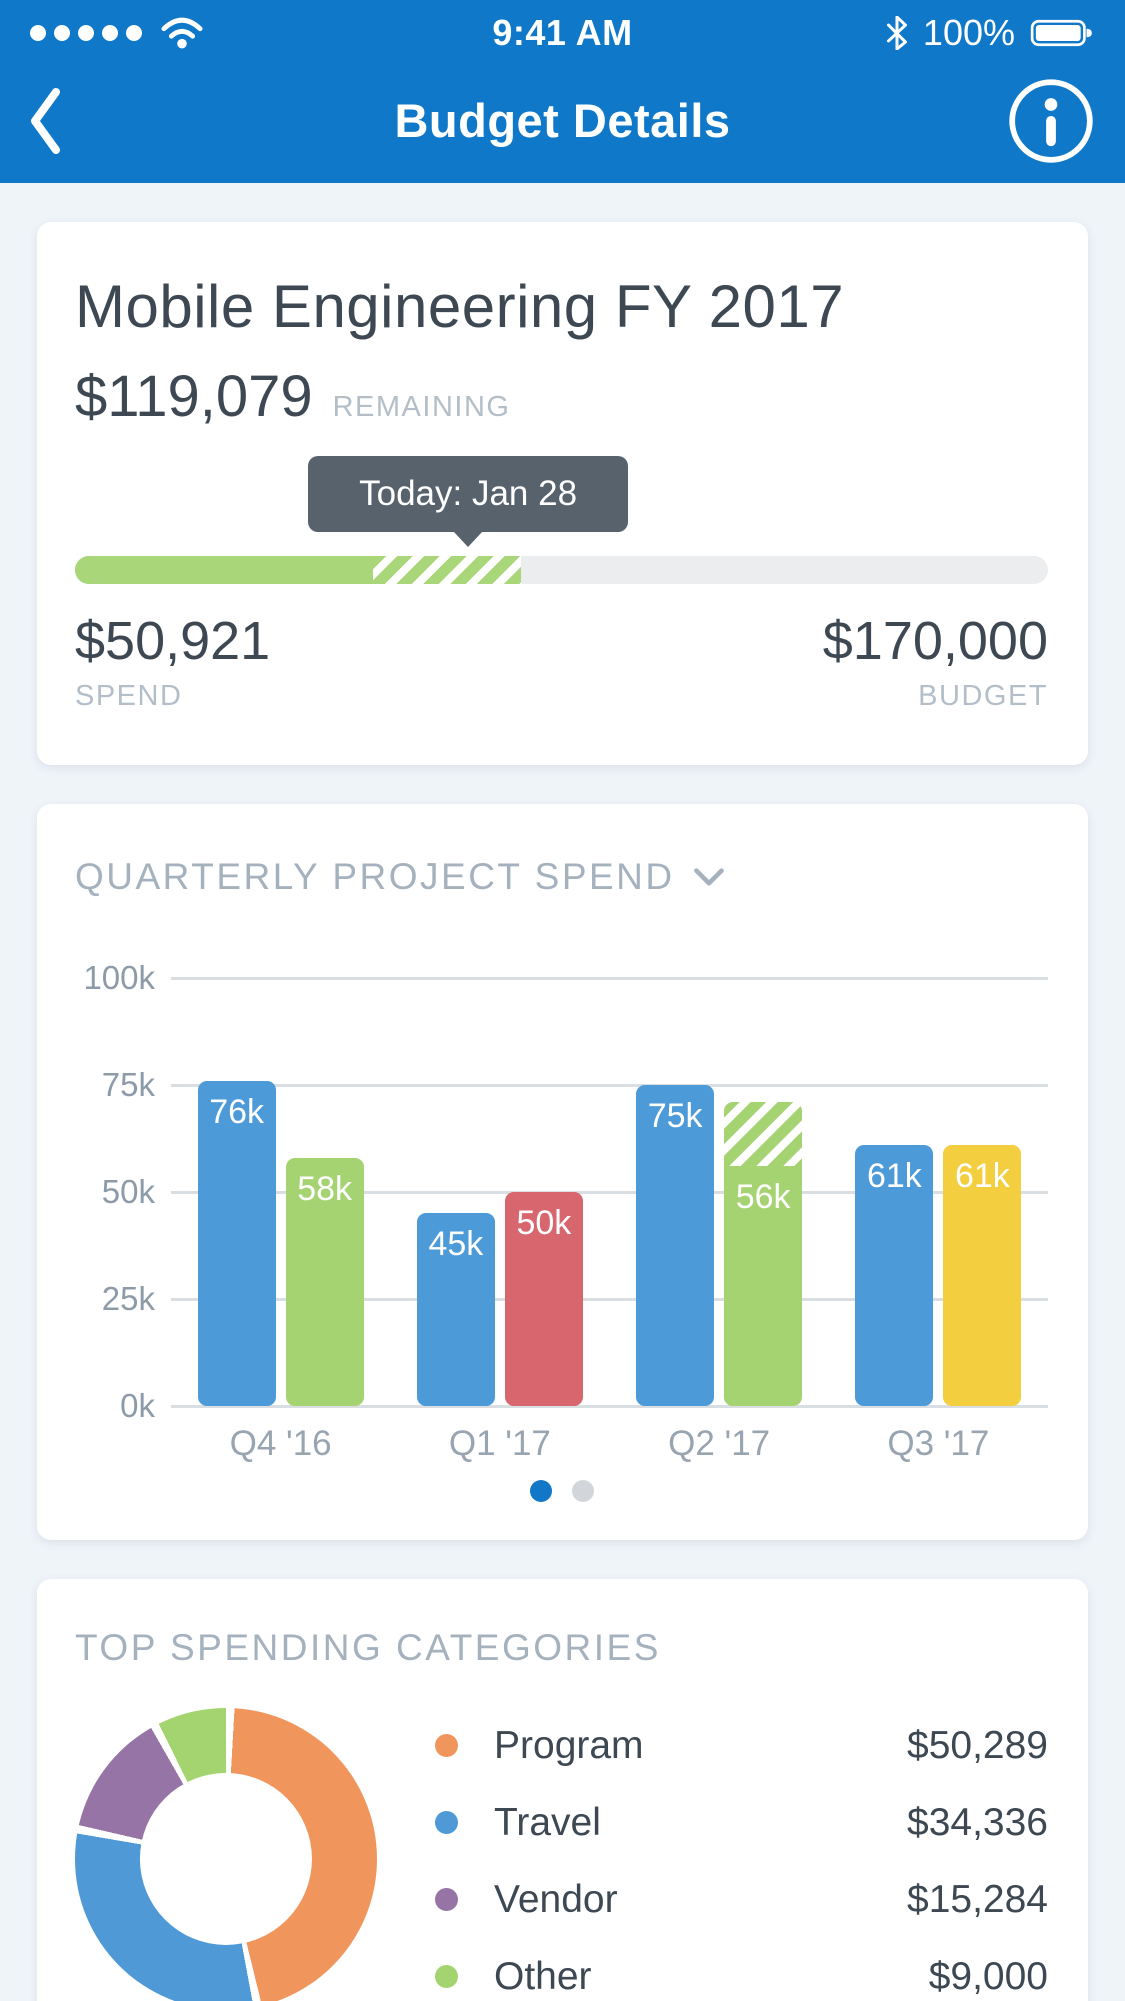 Image resolution: width=1125 pixels, height=2001 pixels. I want to click on status-left, so click(117, 33).